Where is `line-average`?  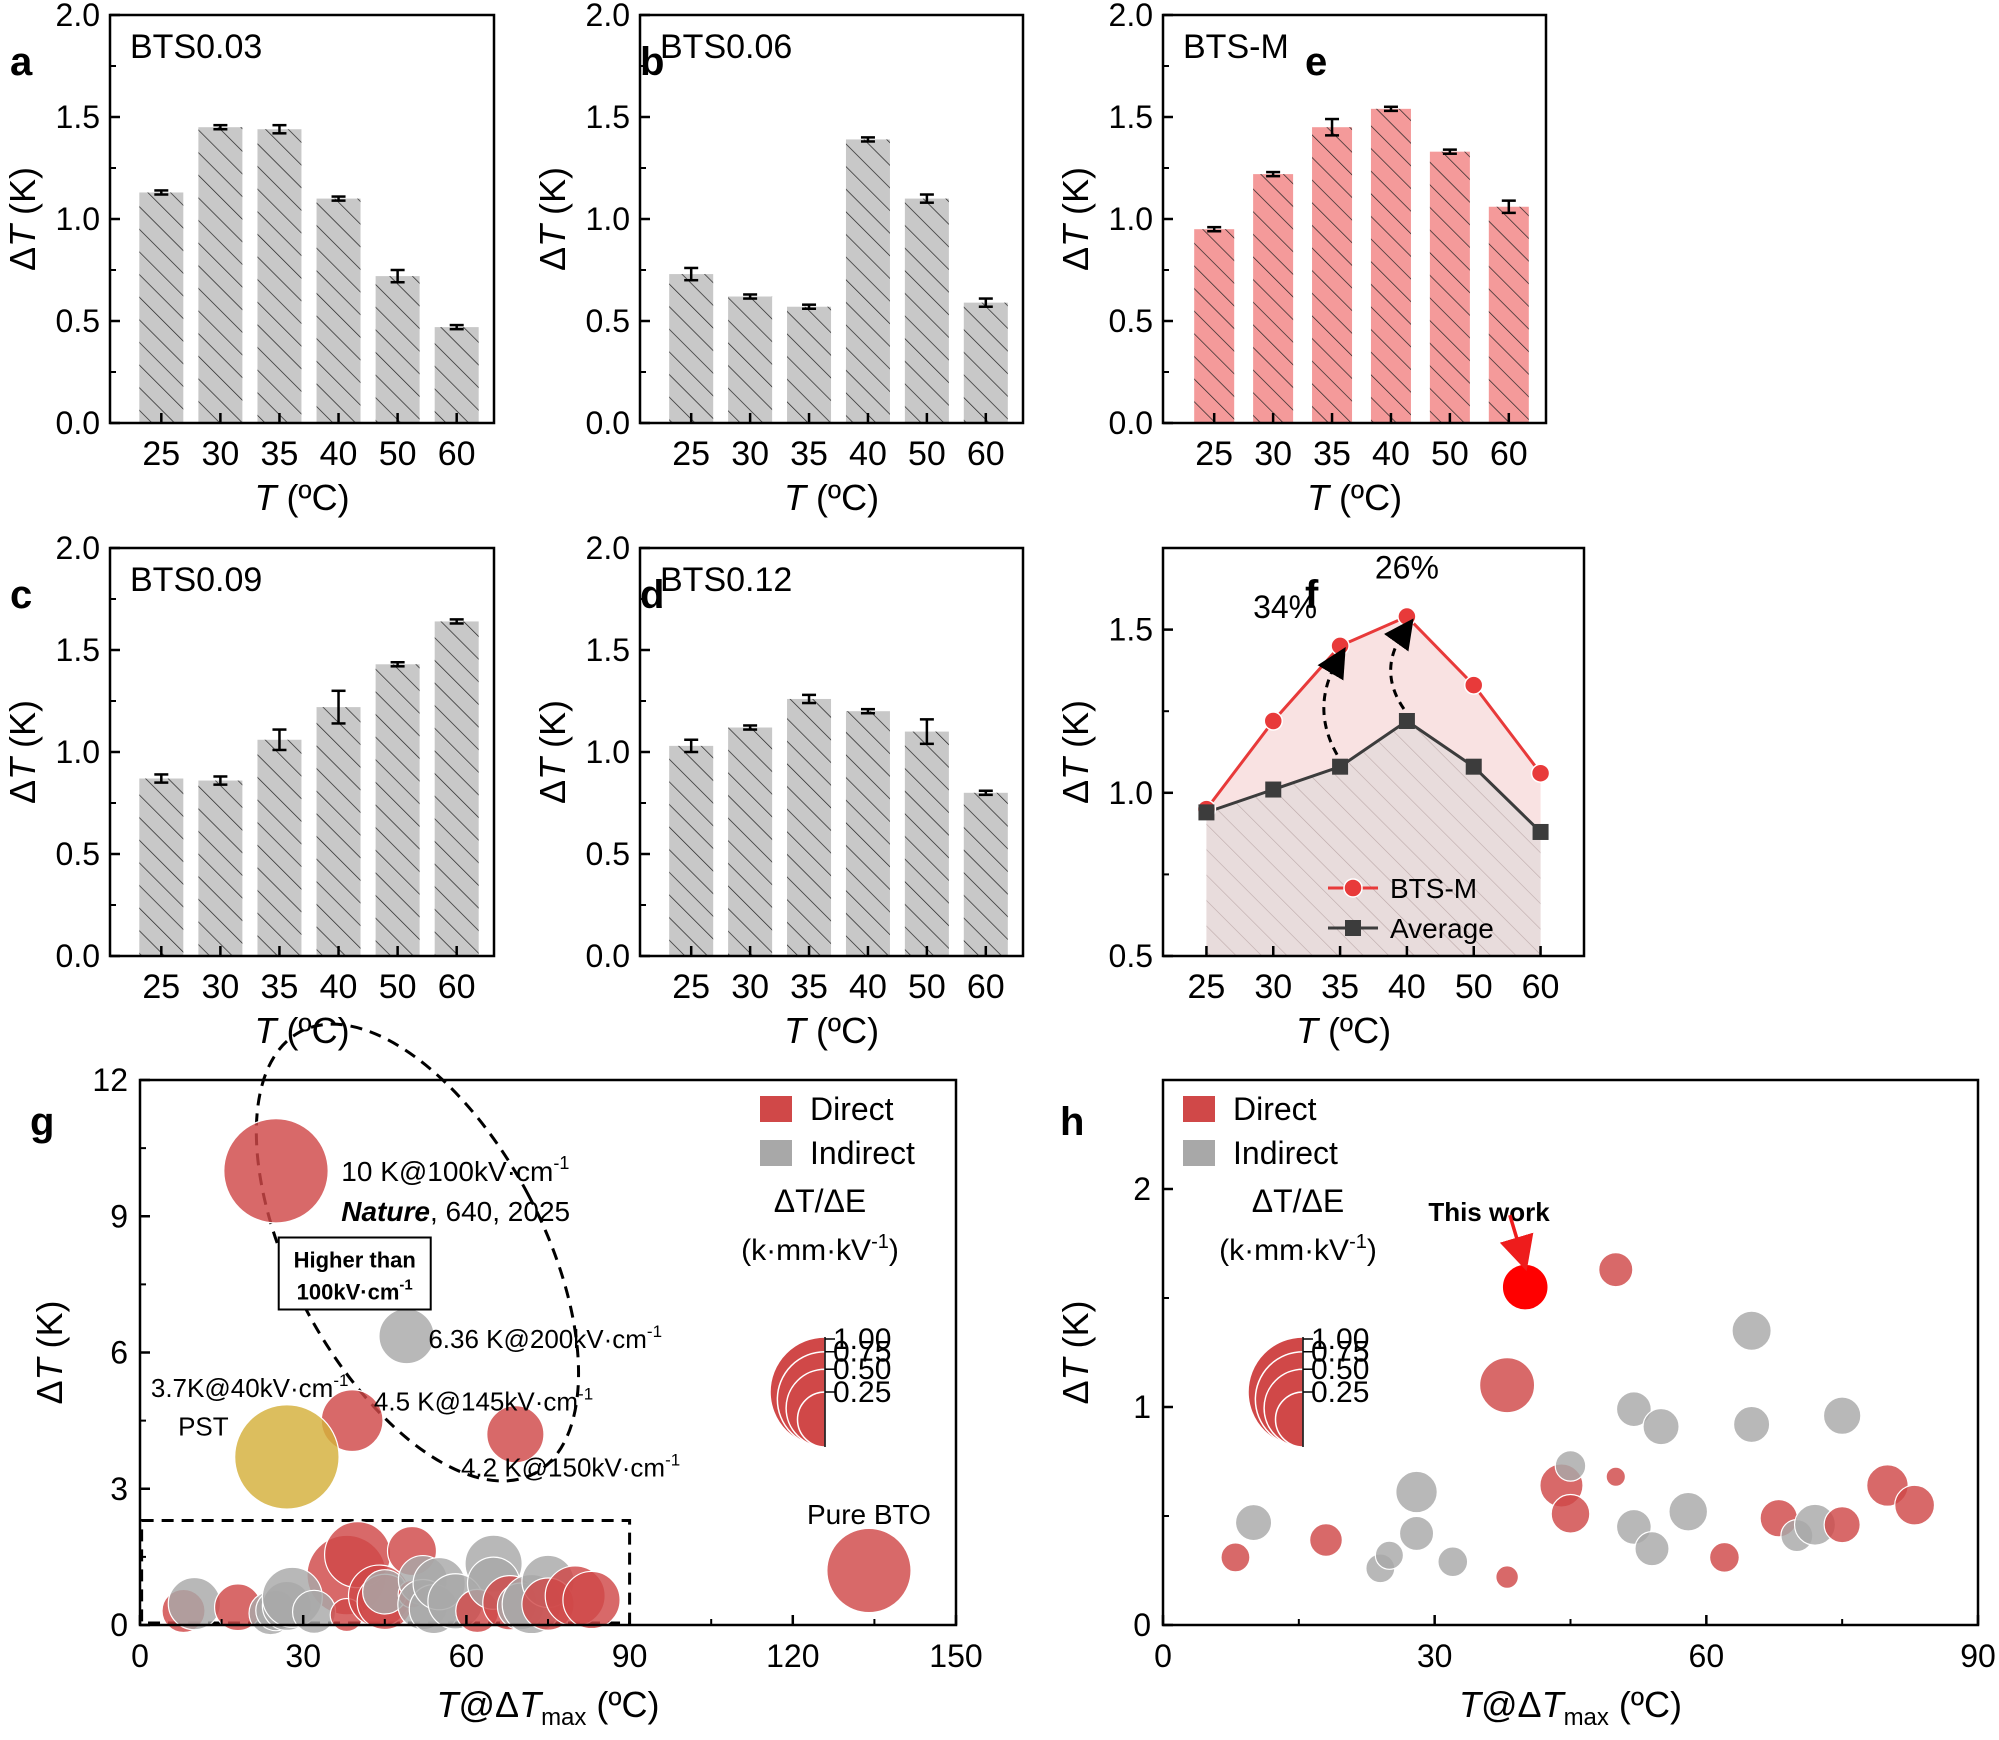
line-average is located at coordinates (1373, 776).